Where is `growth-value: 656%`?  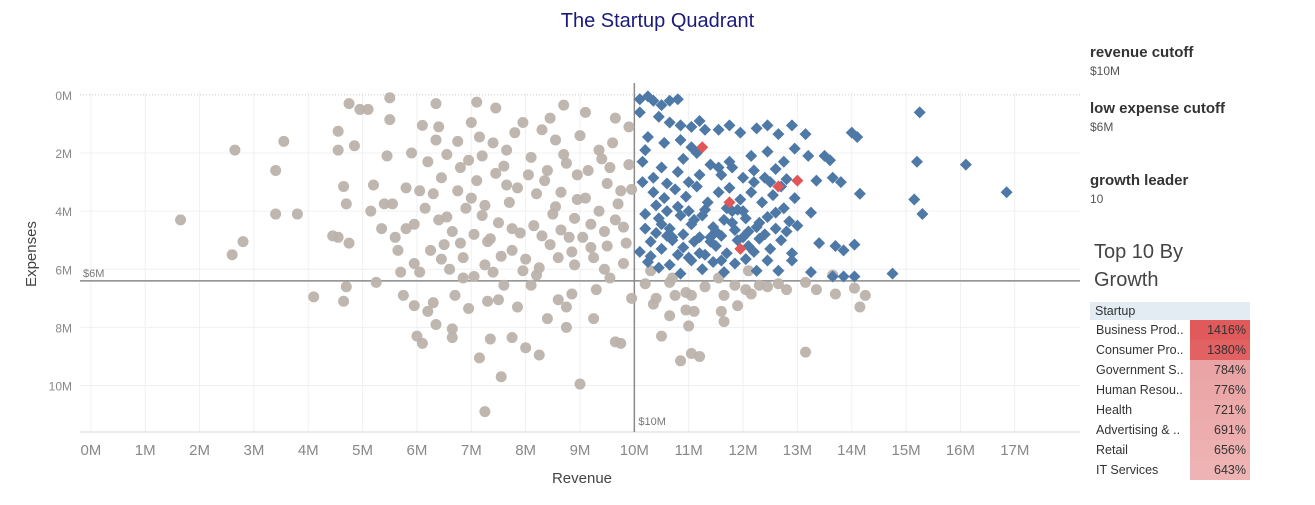 growth-value: 656% is located at coordinates (1220, 450).